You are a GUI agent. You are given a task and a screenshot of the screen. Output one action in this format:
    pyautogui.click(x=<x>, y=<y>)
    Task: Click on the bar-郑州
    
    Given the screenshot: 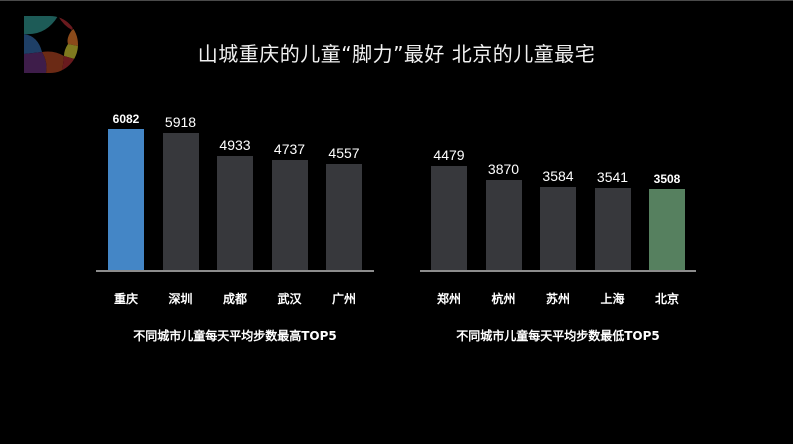 What is the action you would take?
    pyautogui.click(x=449, y=218)
    